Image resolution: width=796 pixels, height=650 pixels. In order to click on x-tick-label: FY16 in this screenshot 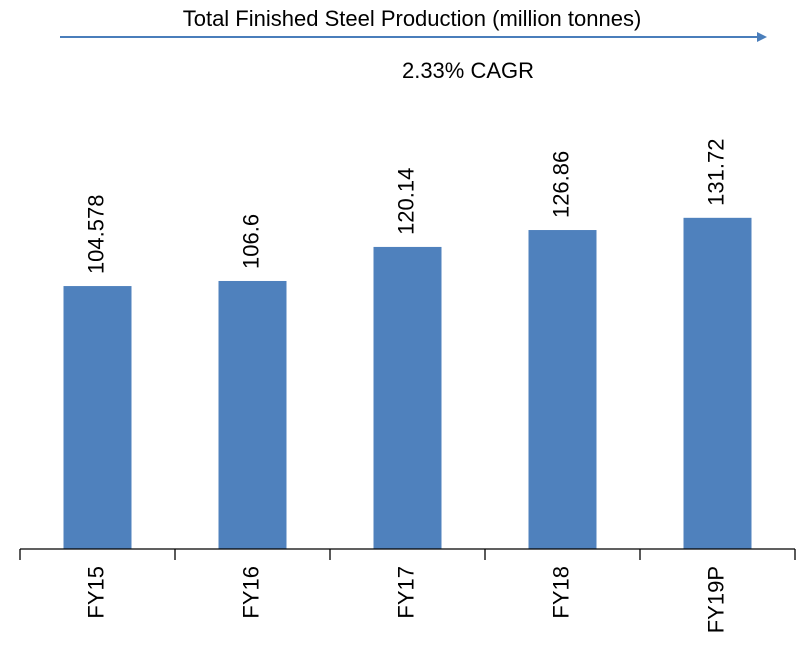, I will do `click(250, 592)`.